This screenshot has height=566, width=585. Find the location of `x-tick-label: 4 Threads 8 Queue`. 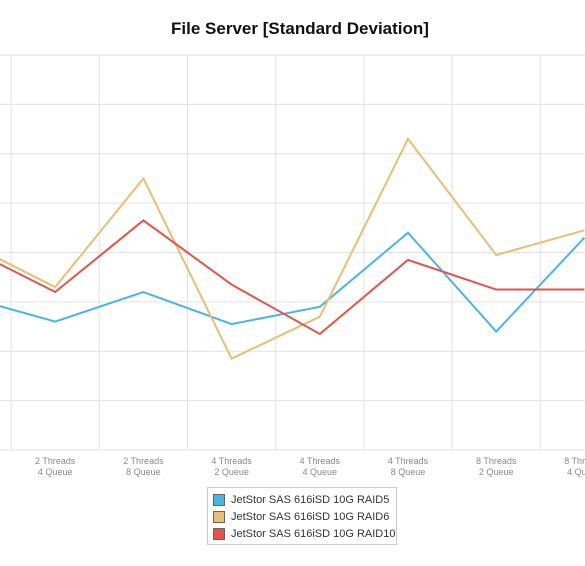

x-tick-label: 4 Threads 8 Queue is located at coordinates (408, 466).